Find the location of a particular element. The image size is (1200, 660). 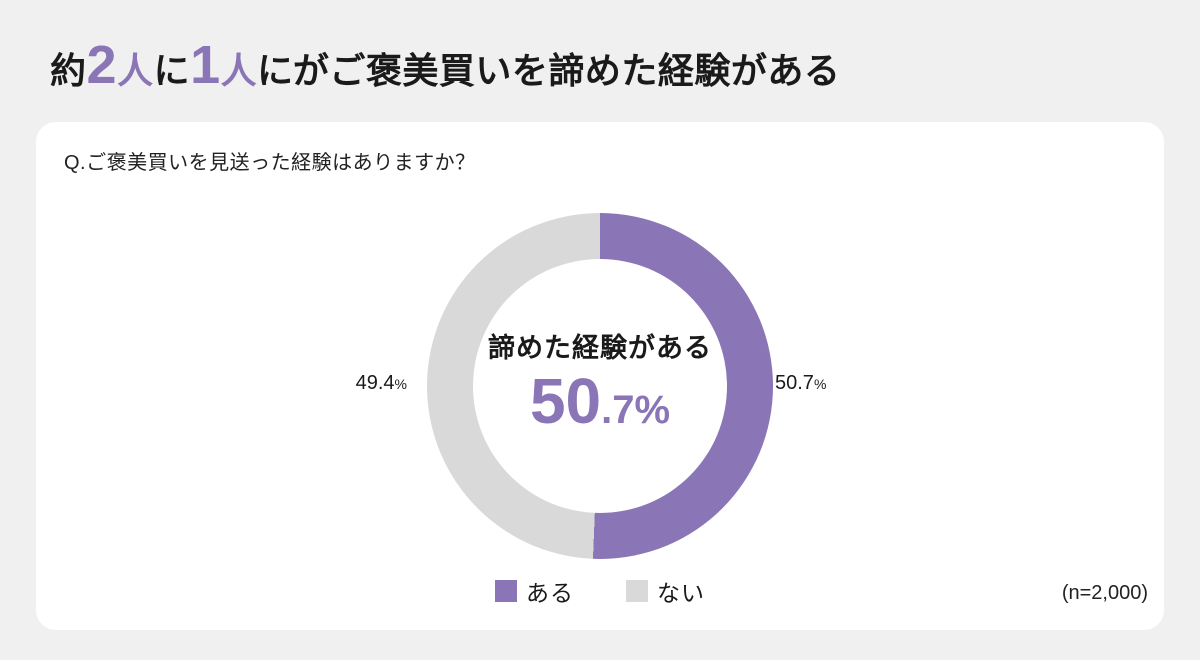

donut-center-value-sub: .7% is located at coordinates (636, 409).